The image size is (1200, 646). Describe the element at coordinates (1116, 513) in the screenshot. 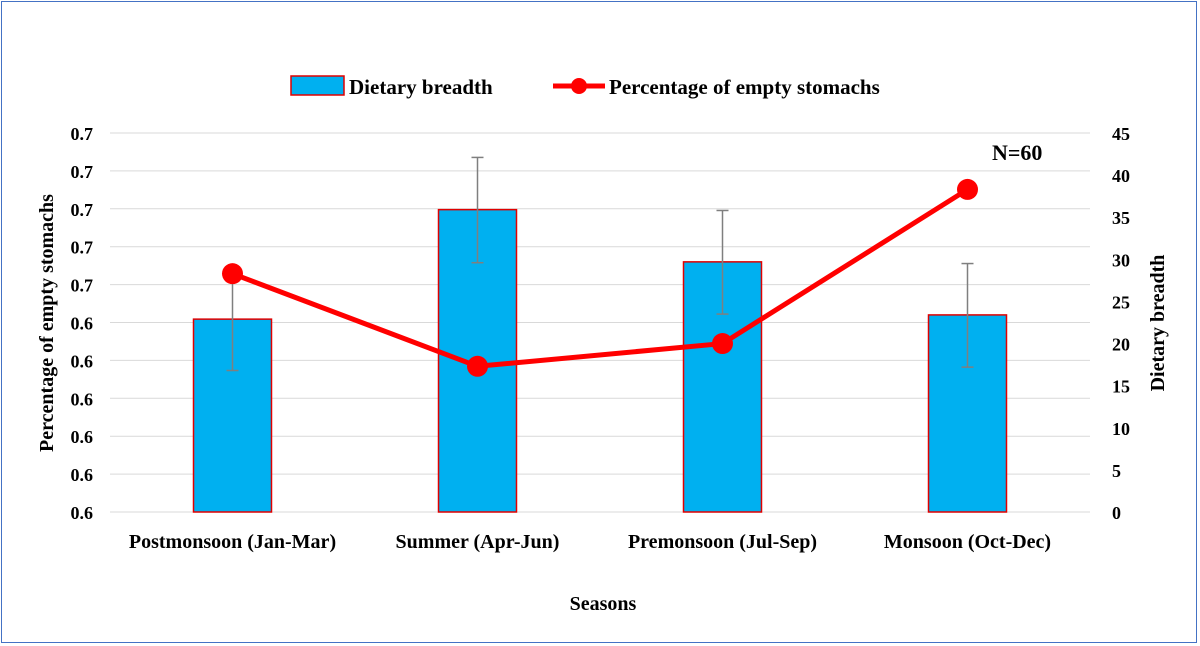

I see `right-tick-label: 0` at that location.